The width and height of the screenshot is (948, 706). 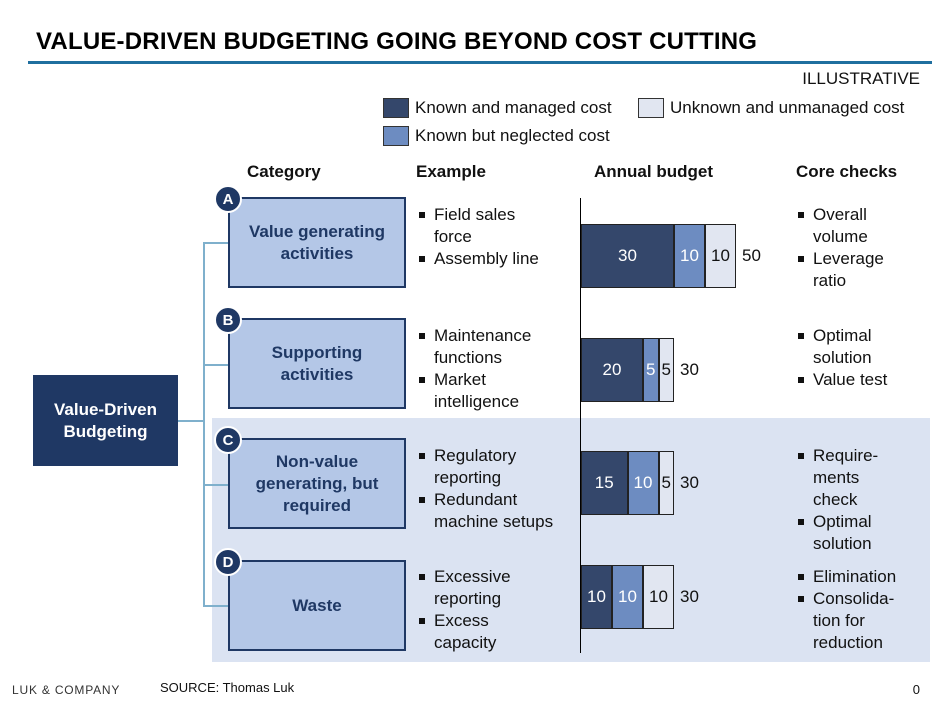 What do you see at coordinates (855, 576) in the screenshot?
I see `core-check-line: Elimination` at bounding box center [855, 576].